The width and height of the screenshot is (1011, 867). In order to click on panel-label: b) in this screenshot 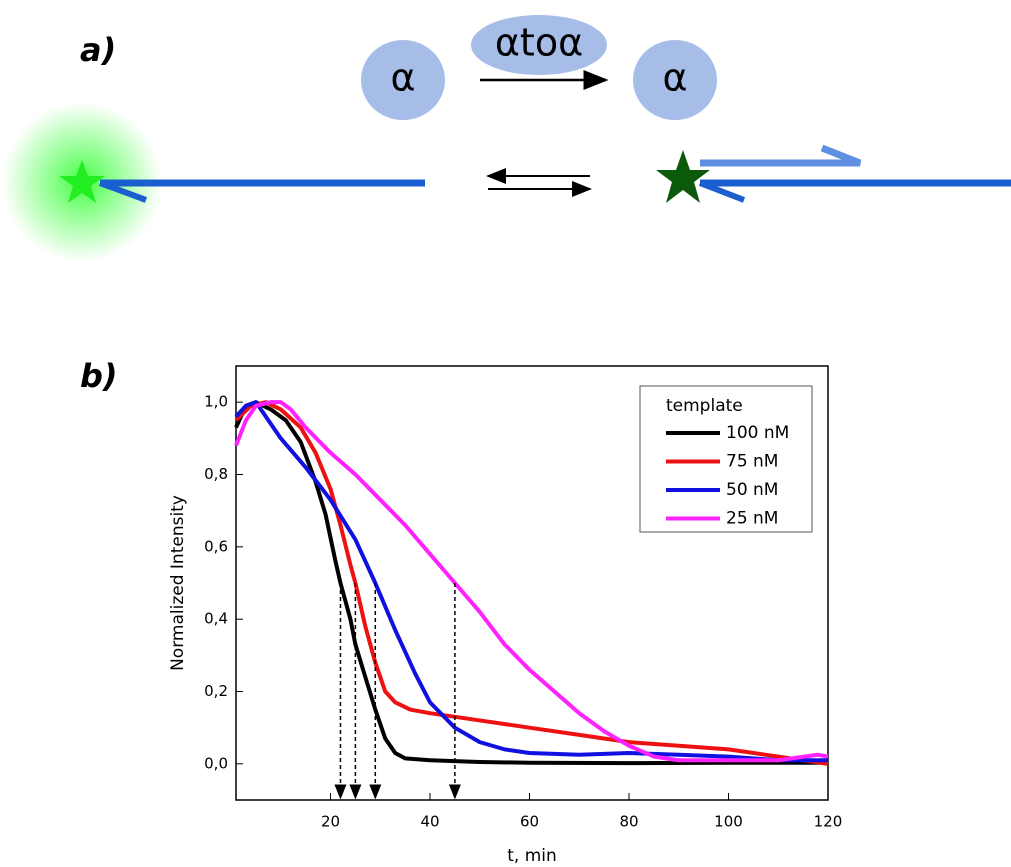, I will do `click(99, 376)`.